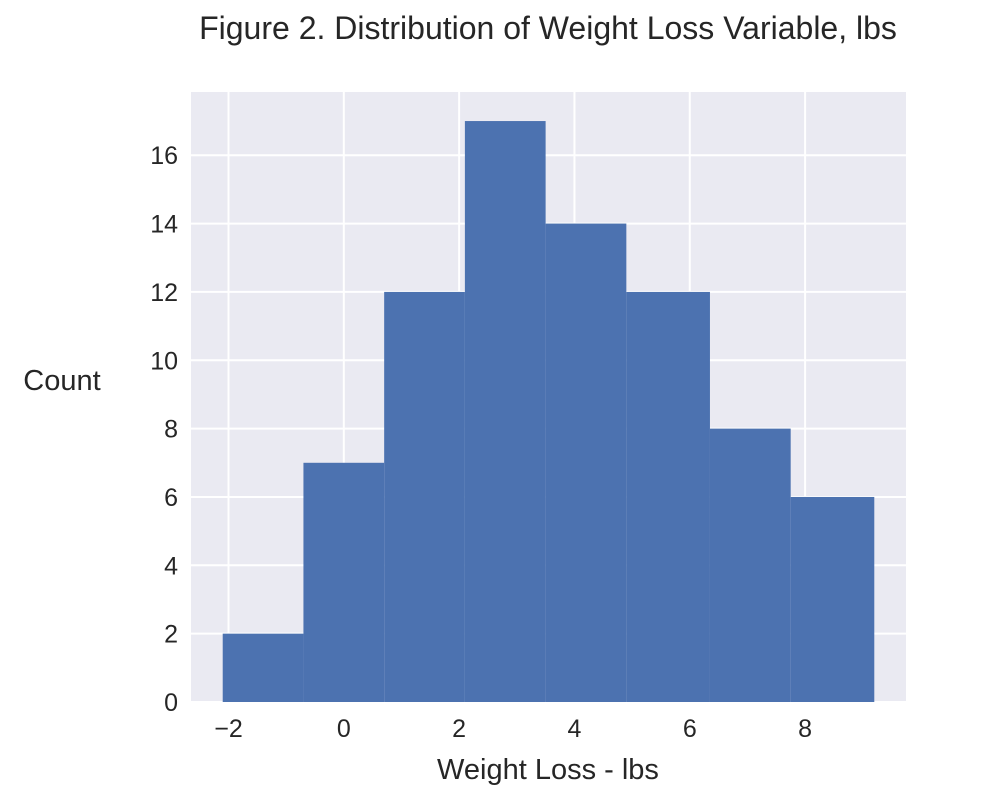  Describe the element at coordinates (459, 729) in the screenshot. I see `x-tick-label: 2` at that location.